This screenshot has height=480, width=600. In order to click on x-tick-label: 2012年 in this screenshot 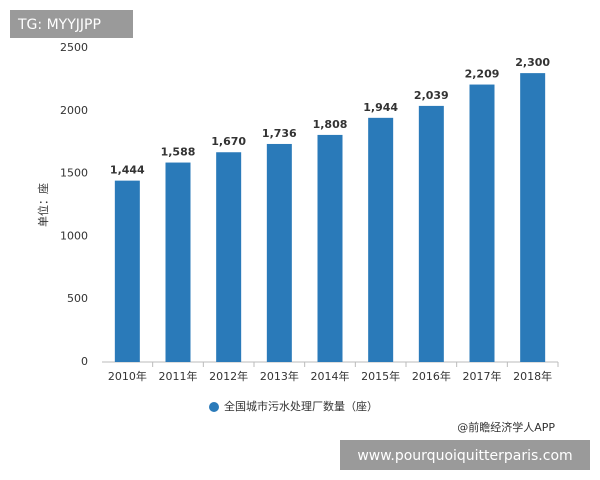, I will do `click(228, 376)`.